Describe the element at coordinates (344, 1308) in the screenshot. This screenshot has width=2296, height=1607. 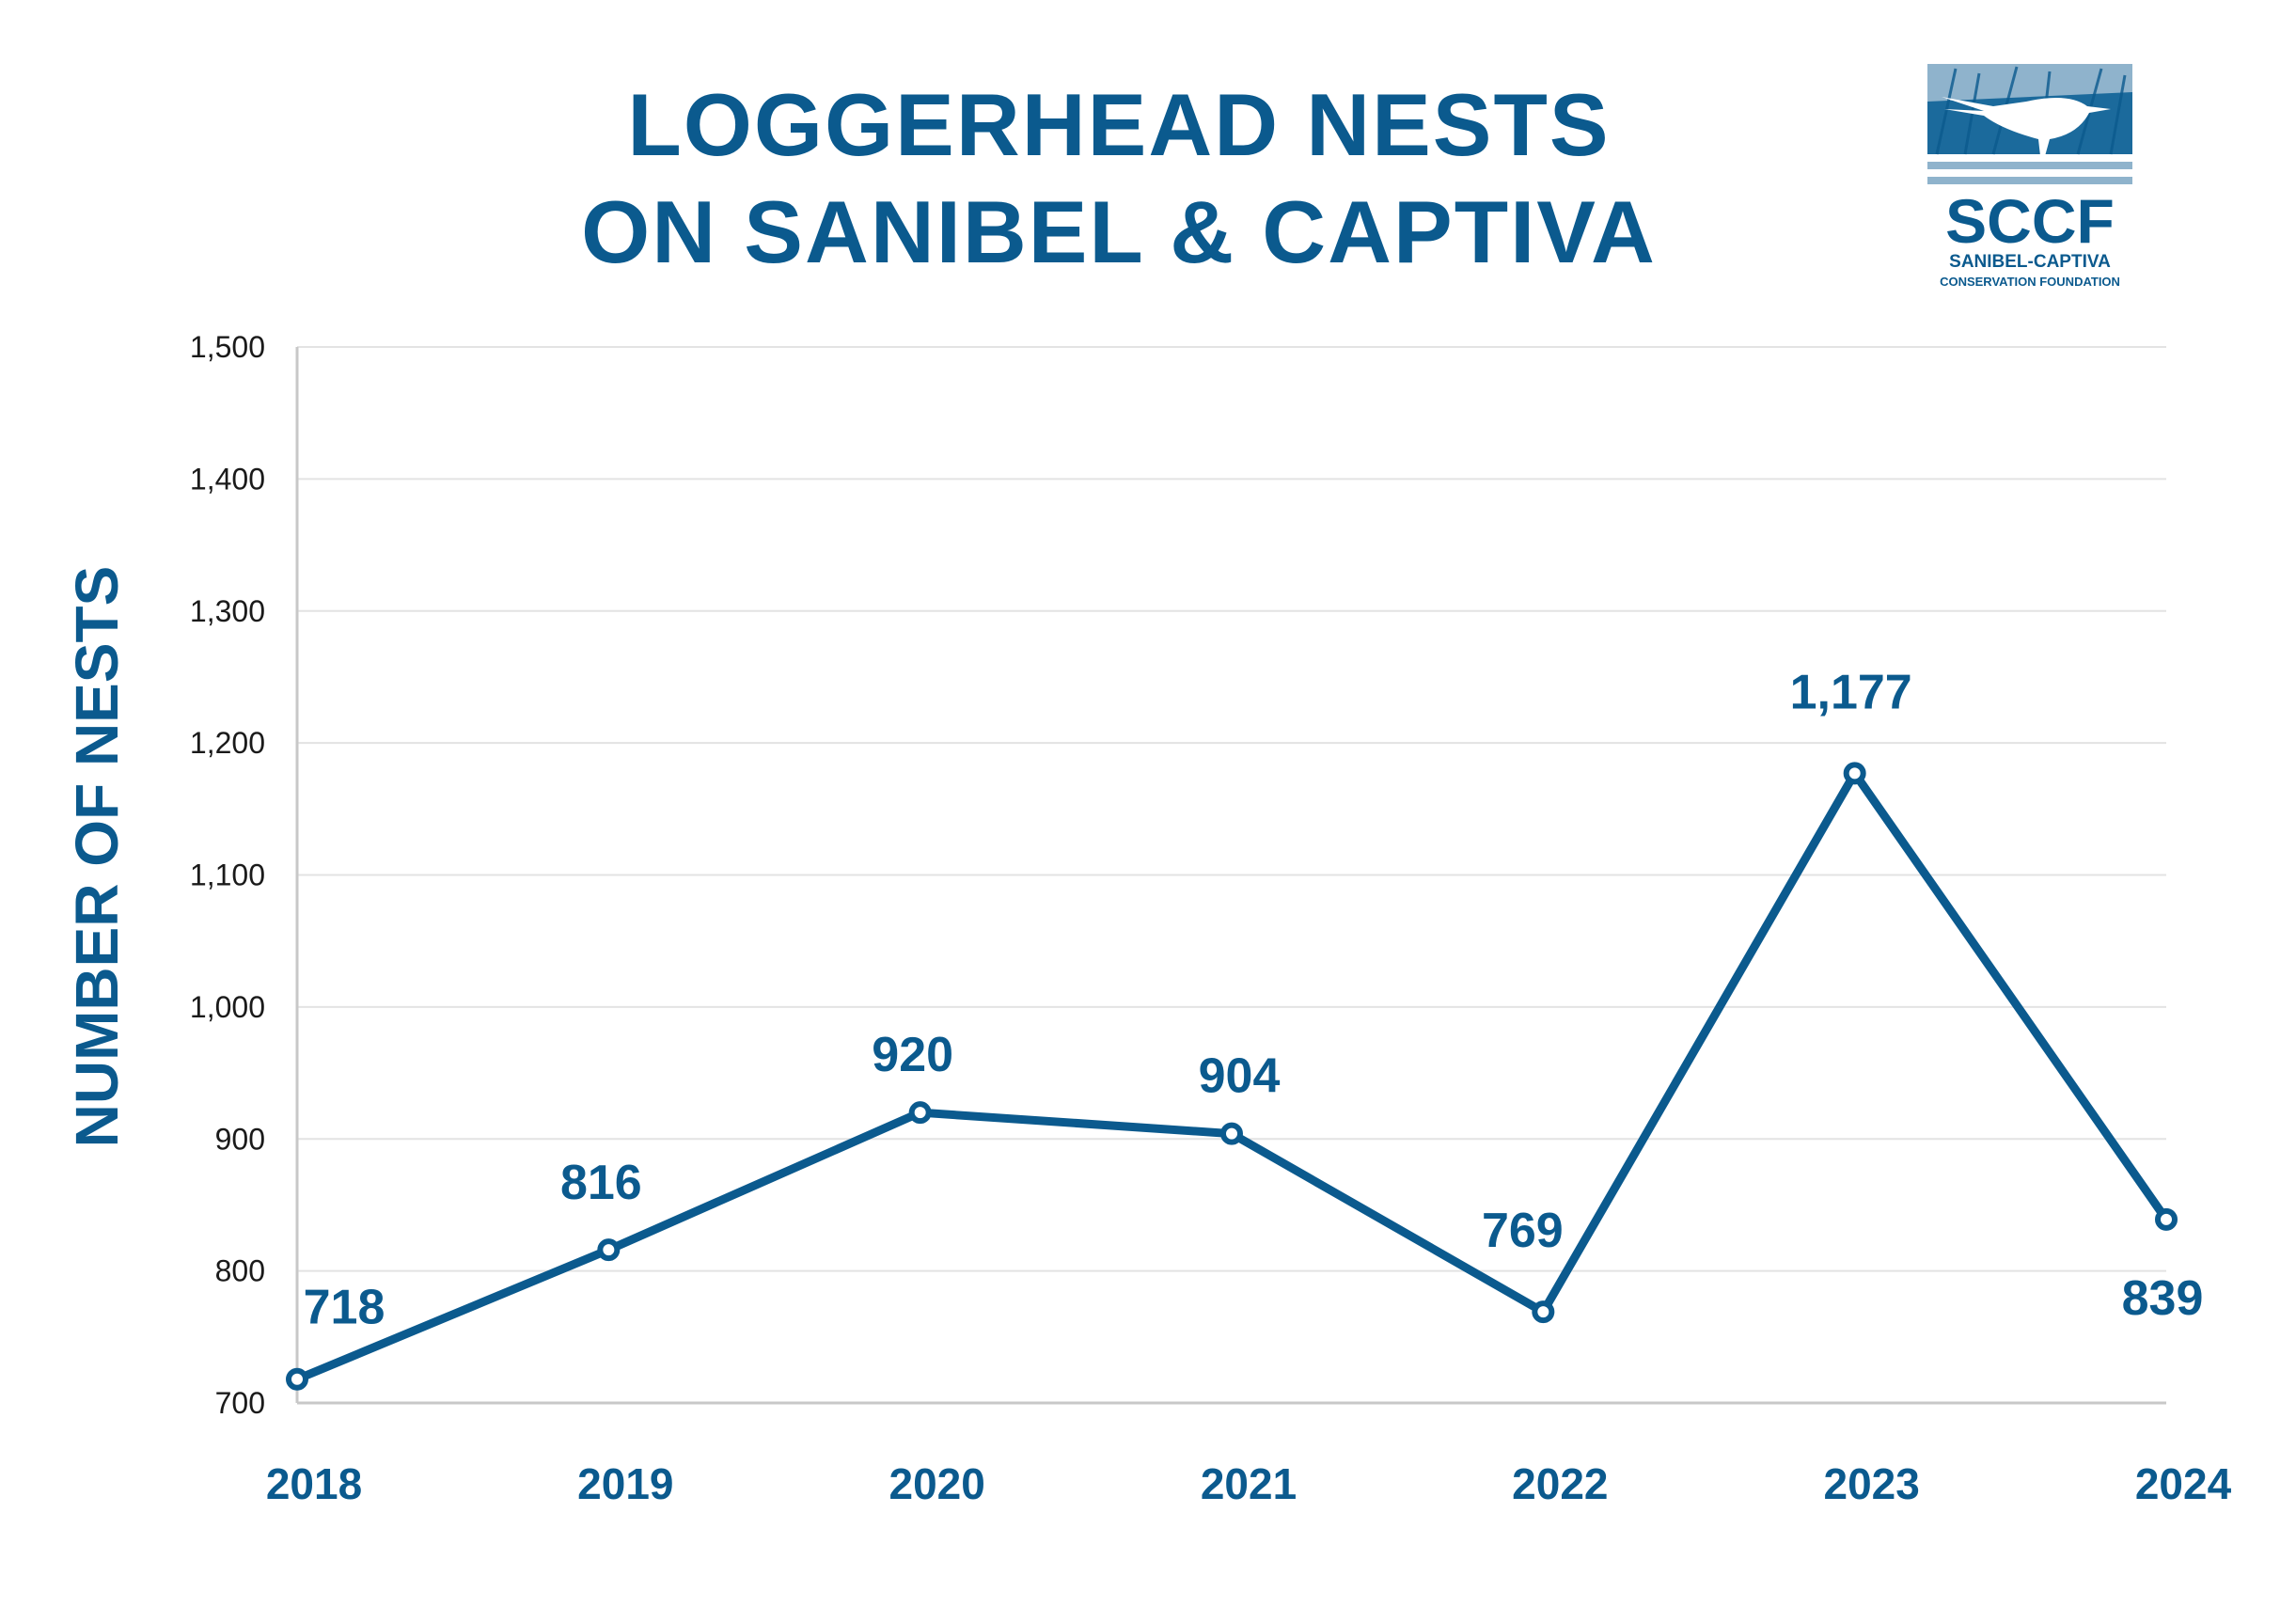
I see `data-label: 718` at that location.